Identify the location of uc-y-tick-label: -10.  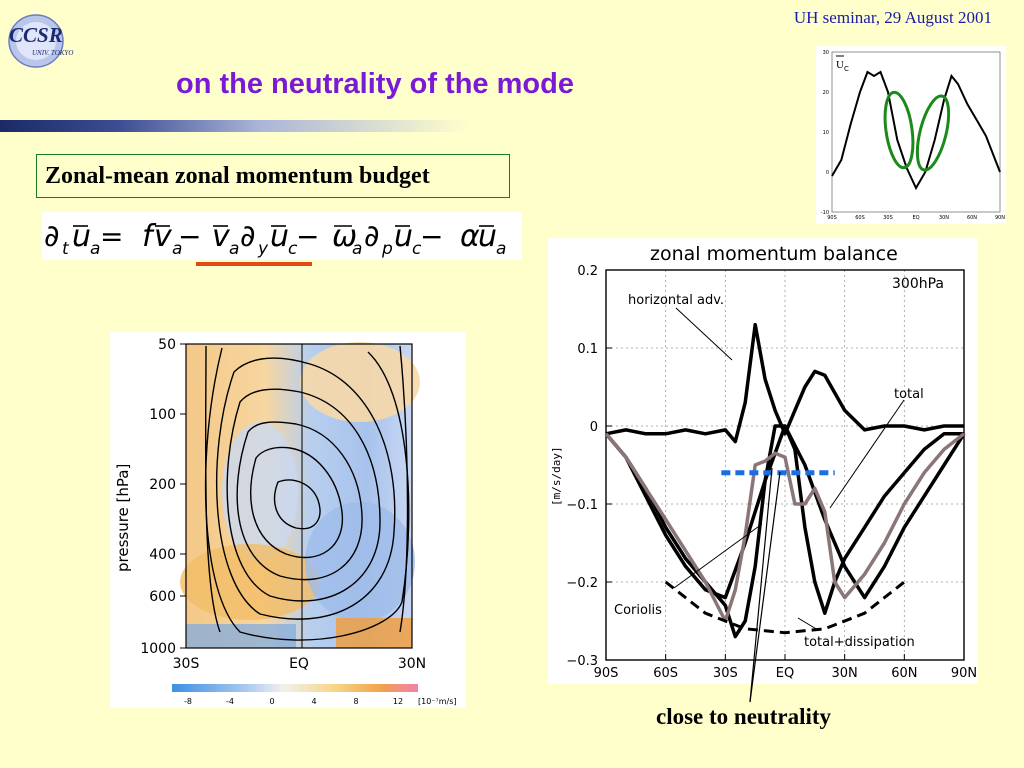
(825, 213).